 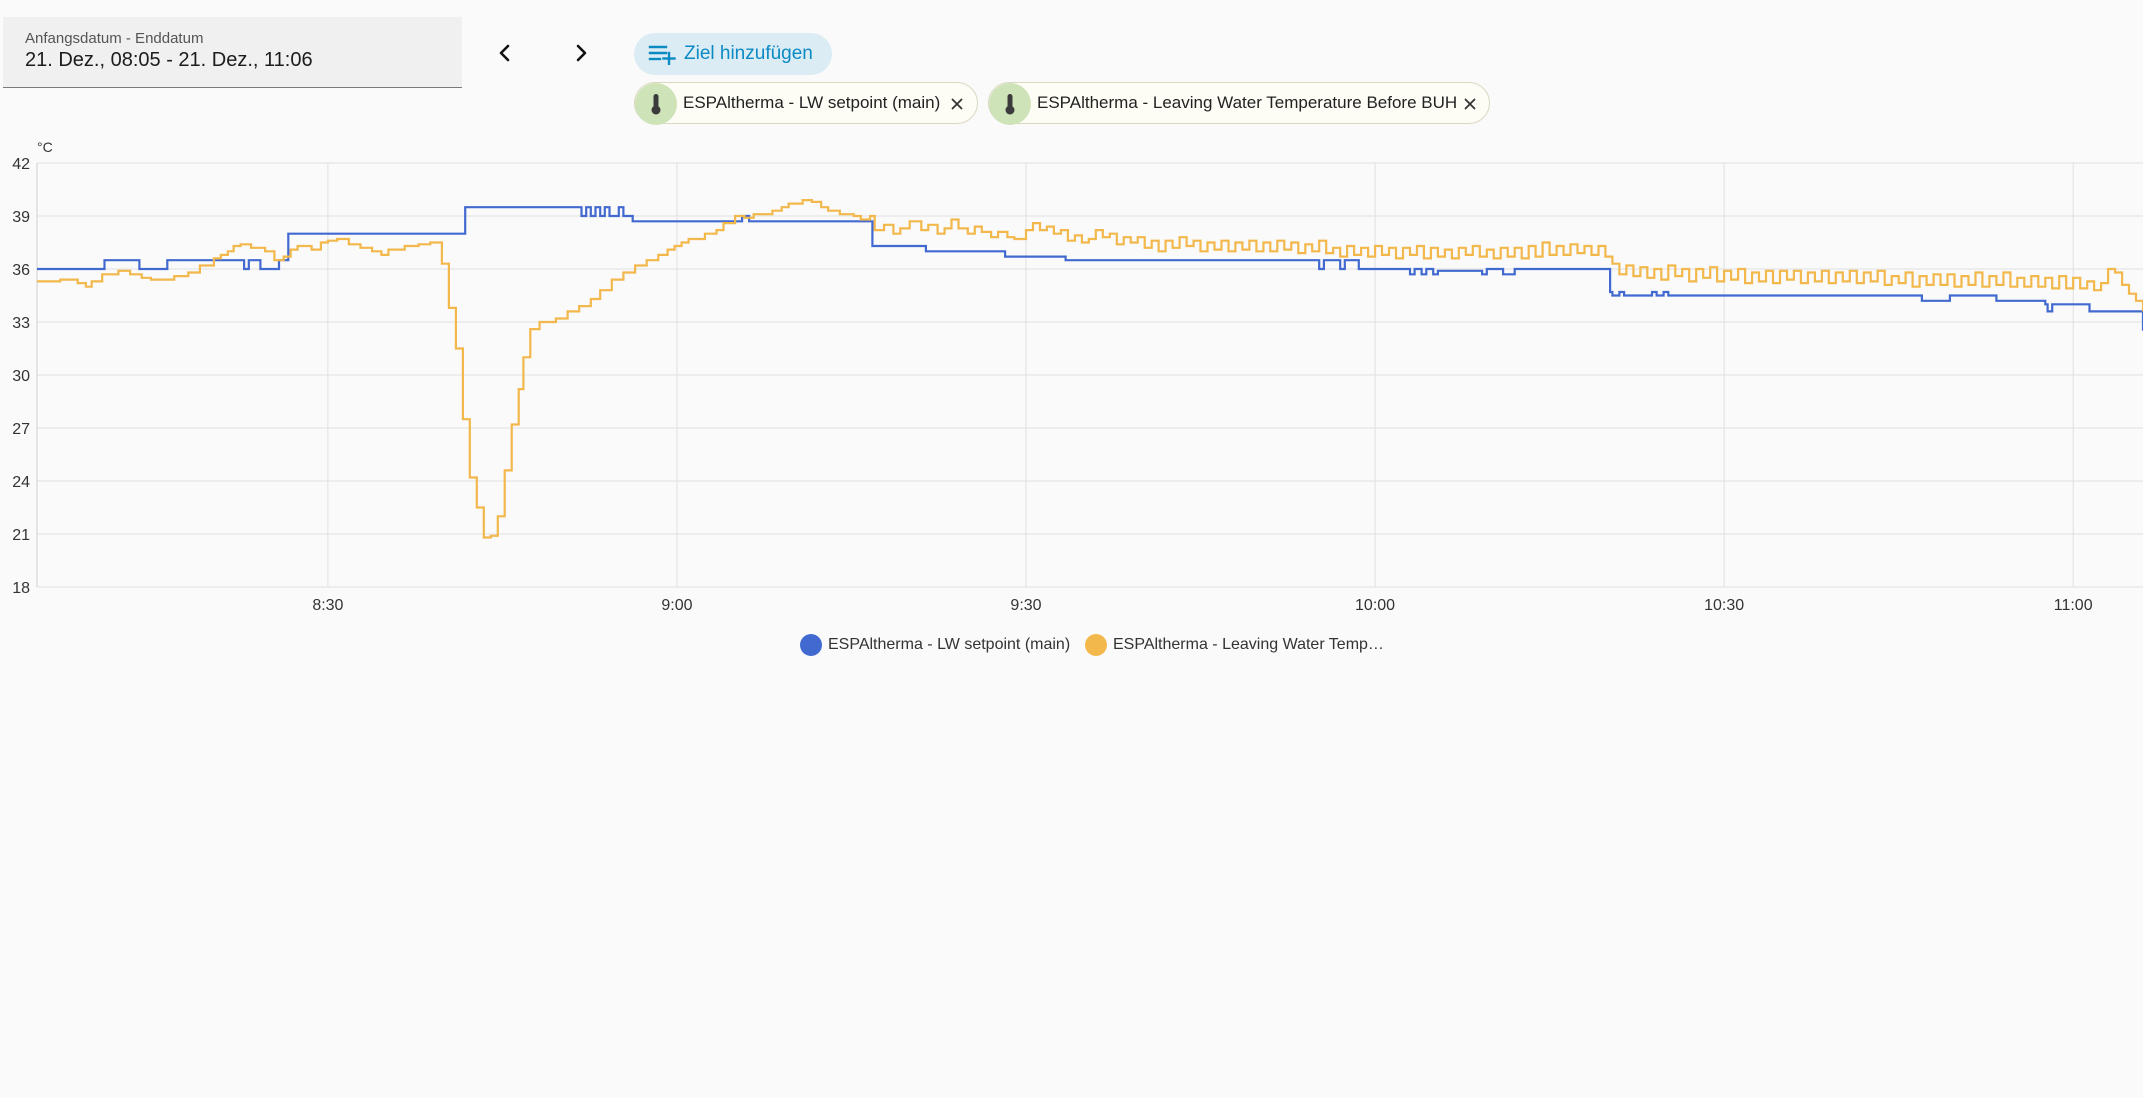 I want to click on playlist-plus-icon, so click(x=662, y=55).